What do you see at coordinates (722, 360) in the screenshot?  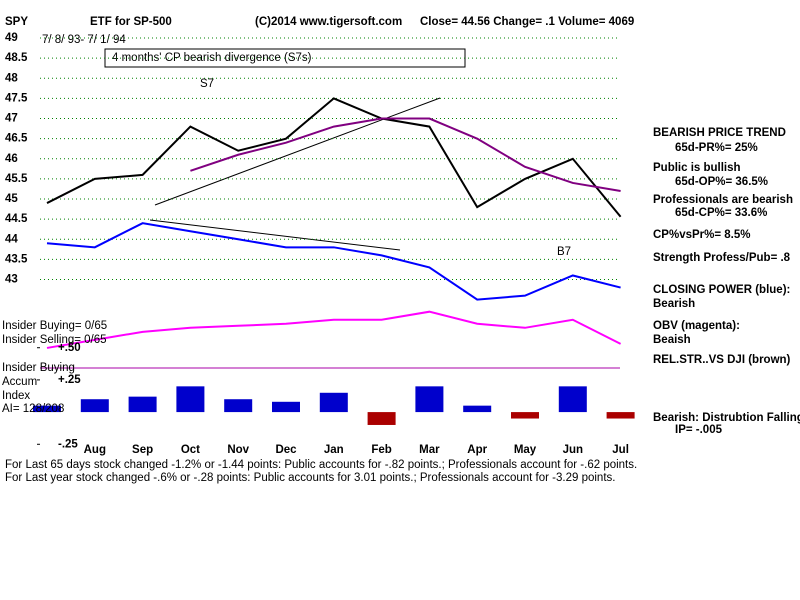 I see `sidebar-text: REL.STR..VS DJI (brown)` at bounding box center [722, 360].